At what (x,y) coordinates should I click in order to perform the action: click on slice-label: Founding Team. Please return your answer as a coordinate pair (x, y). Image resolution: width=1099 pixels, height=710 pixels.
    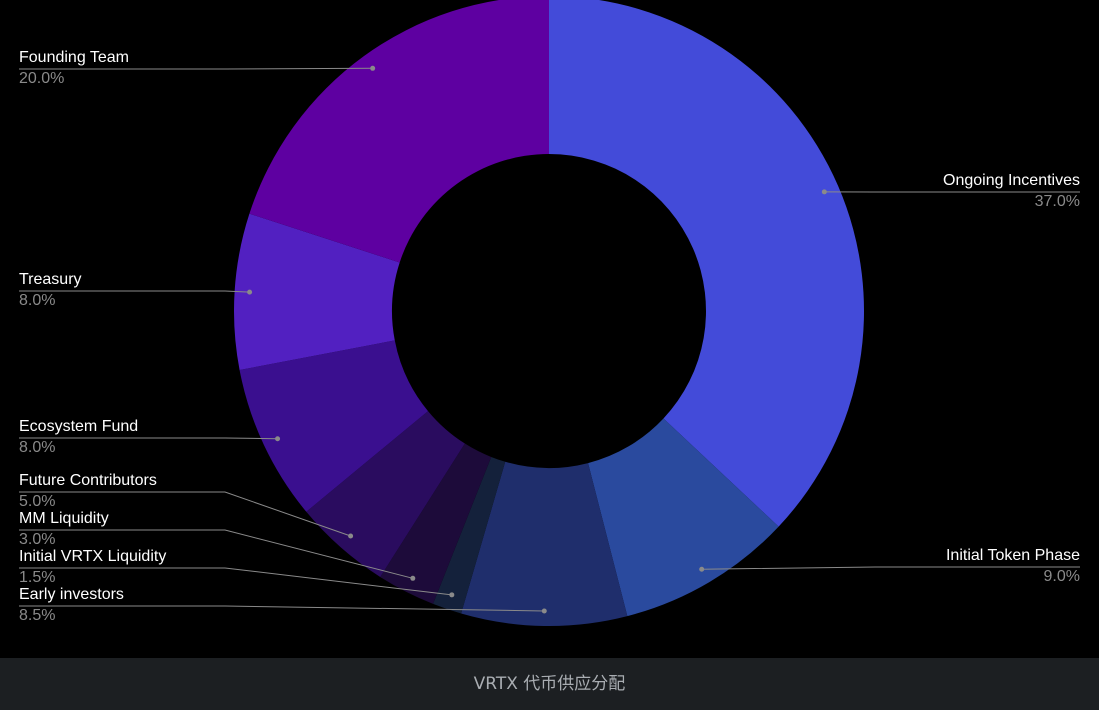
    Looking at the image, I should click on (74, 57).